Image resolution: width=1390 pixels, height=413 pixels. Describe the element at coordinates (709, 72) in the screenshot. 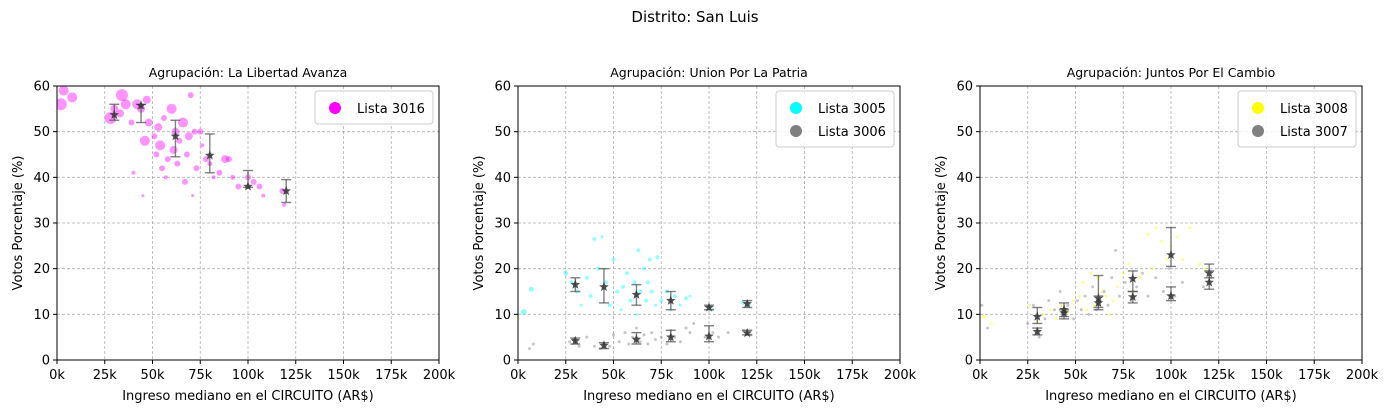

I see `panel-title: Agrupación: Union Por La Patria` at that location.